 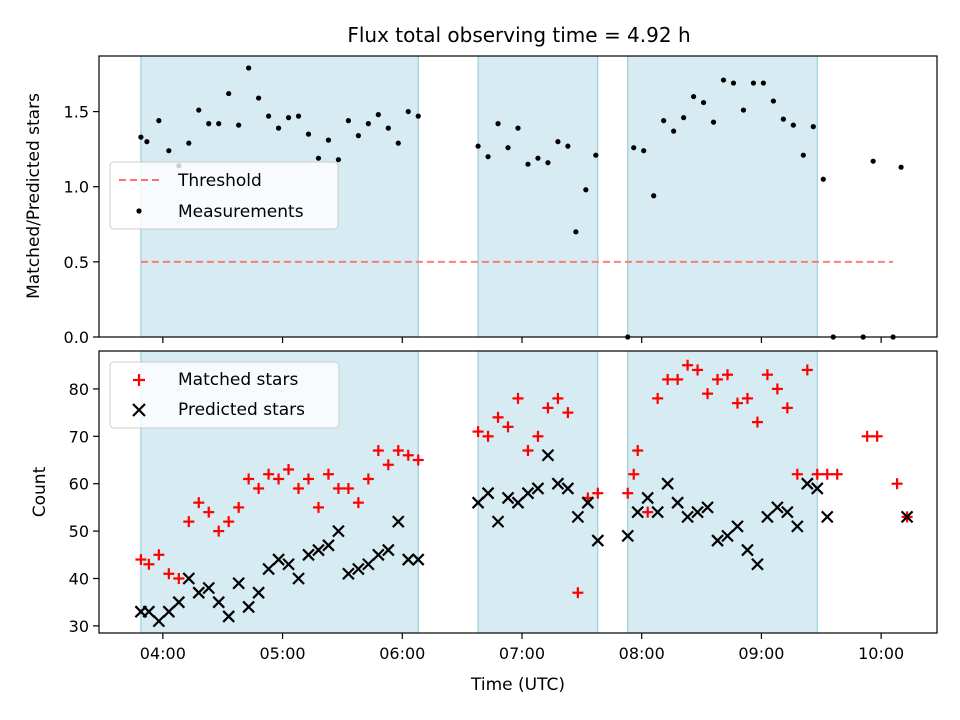 I want to click on top-legend-box, so click(x=224, y=195).